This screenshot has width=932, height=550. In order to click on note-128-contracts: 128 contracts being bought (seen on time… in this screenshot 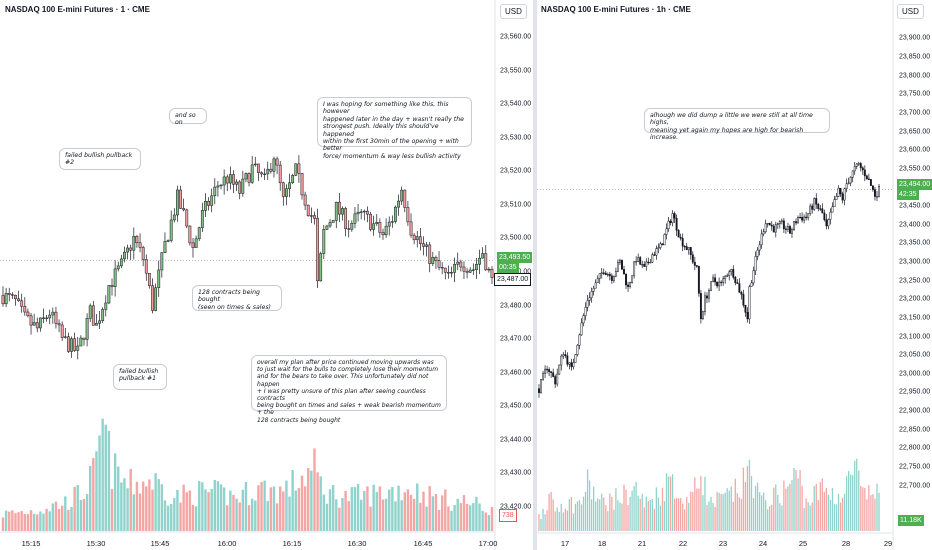, I will do `click(237, 298)`.